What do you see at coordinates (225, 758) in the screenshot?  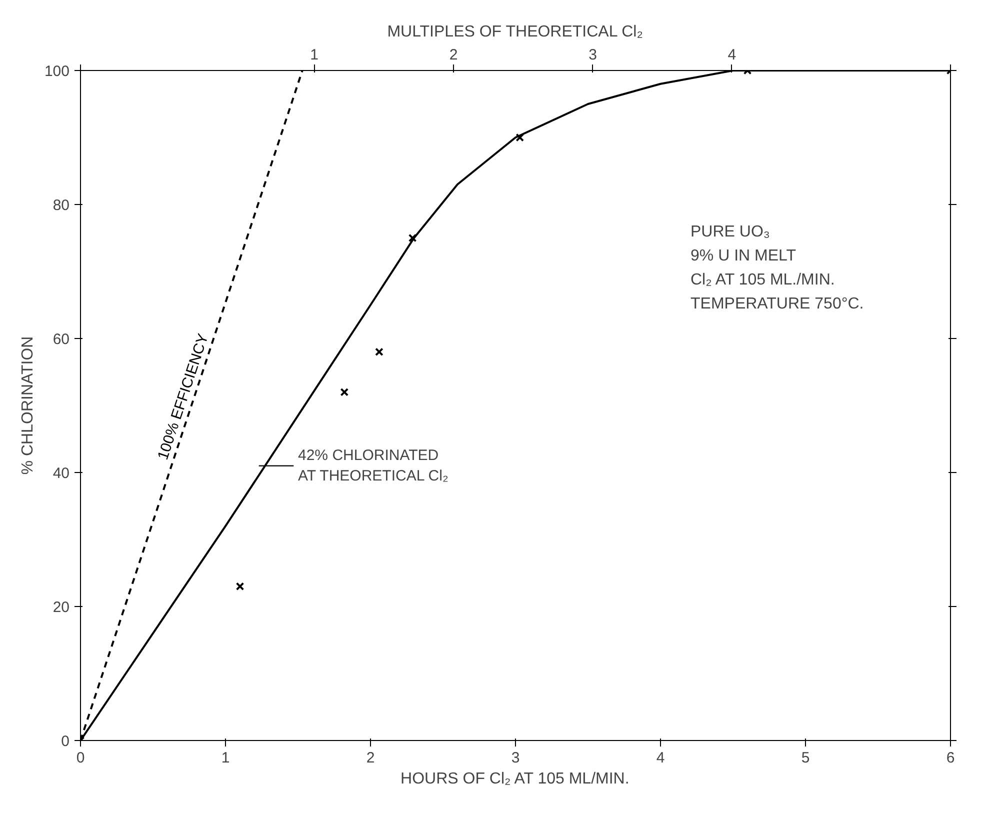 I see `x-tick-label: 1` at bounding box center [225, 758].